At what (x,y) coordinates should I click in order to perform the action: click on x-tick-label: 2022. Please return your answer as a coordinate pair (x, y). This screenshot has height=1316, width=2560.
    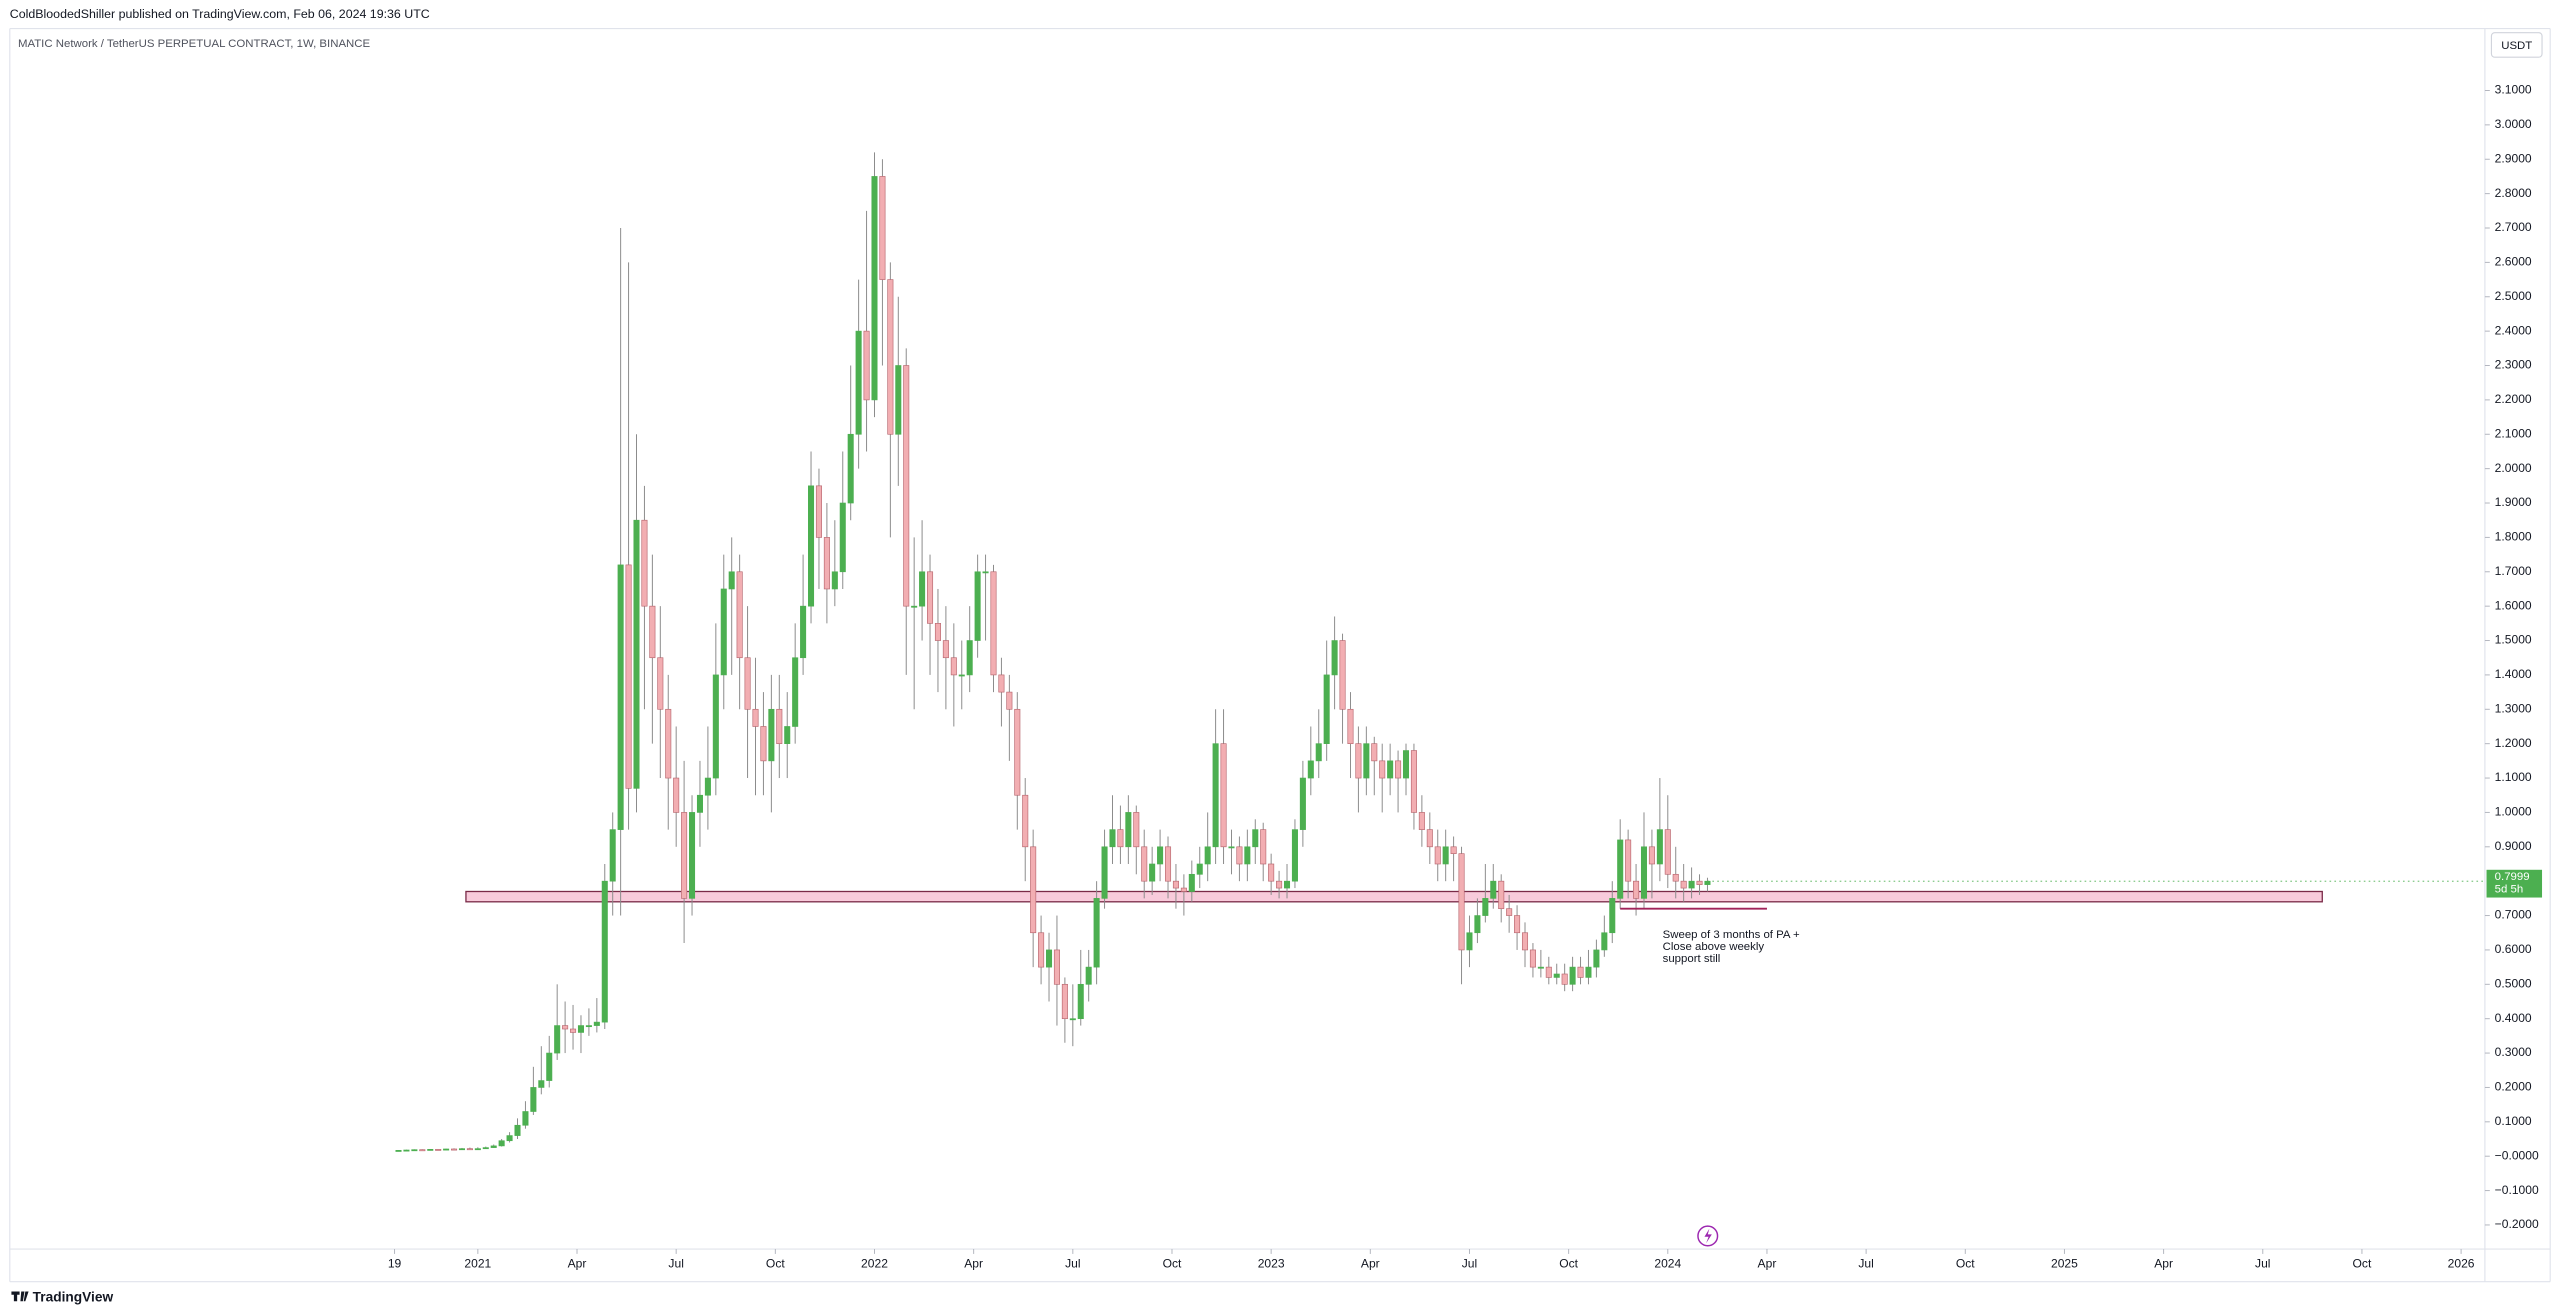
    Looking at the image, I should click on (874, 1264).